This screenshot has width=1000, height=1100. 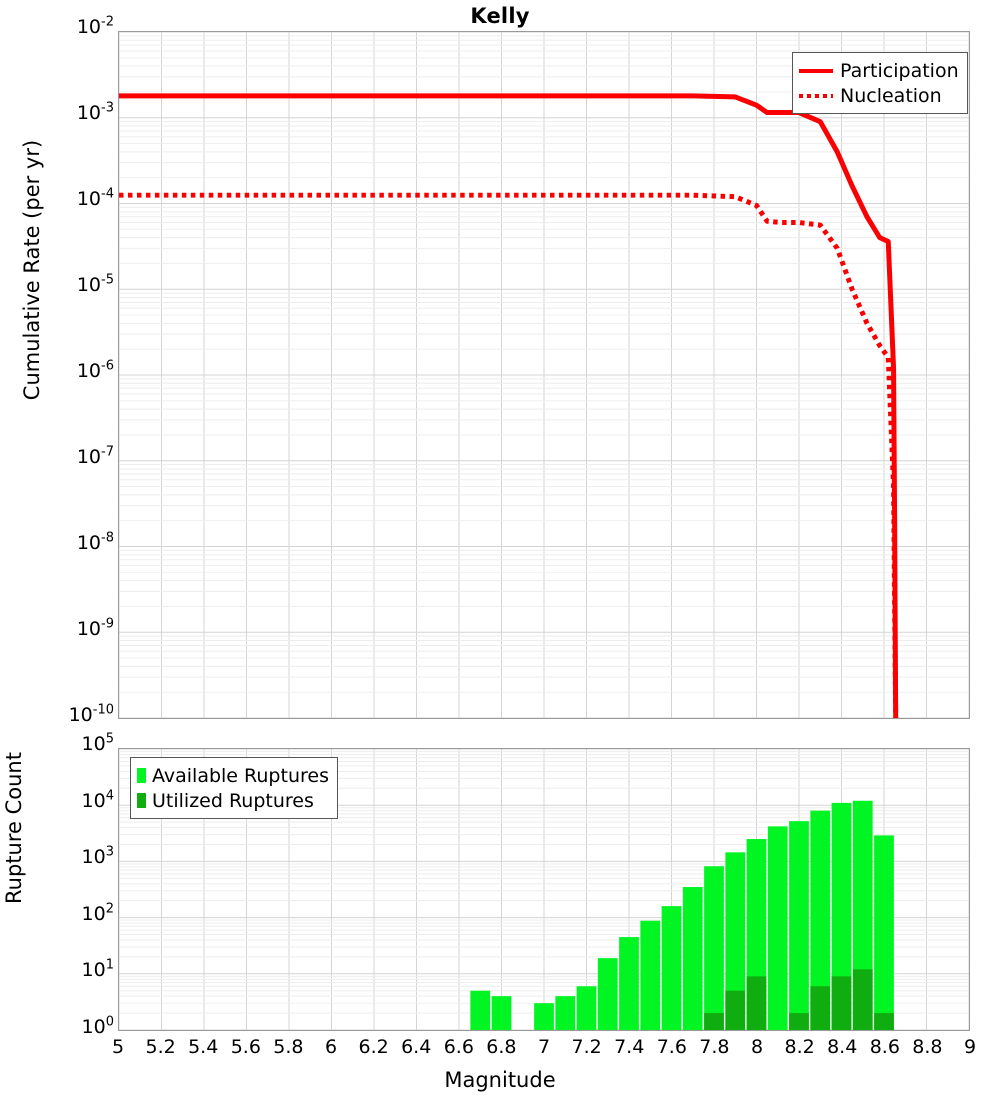 What do you see at coordinates (899, 70) in the screenshot?
I see `legend-label-participation: Participation` at bounding box center [899, 70].